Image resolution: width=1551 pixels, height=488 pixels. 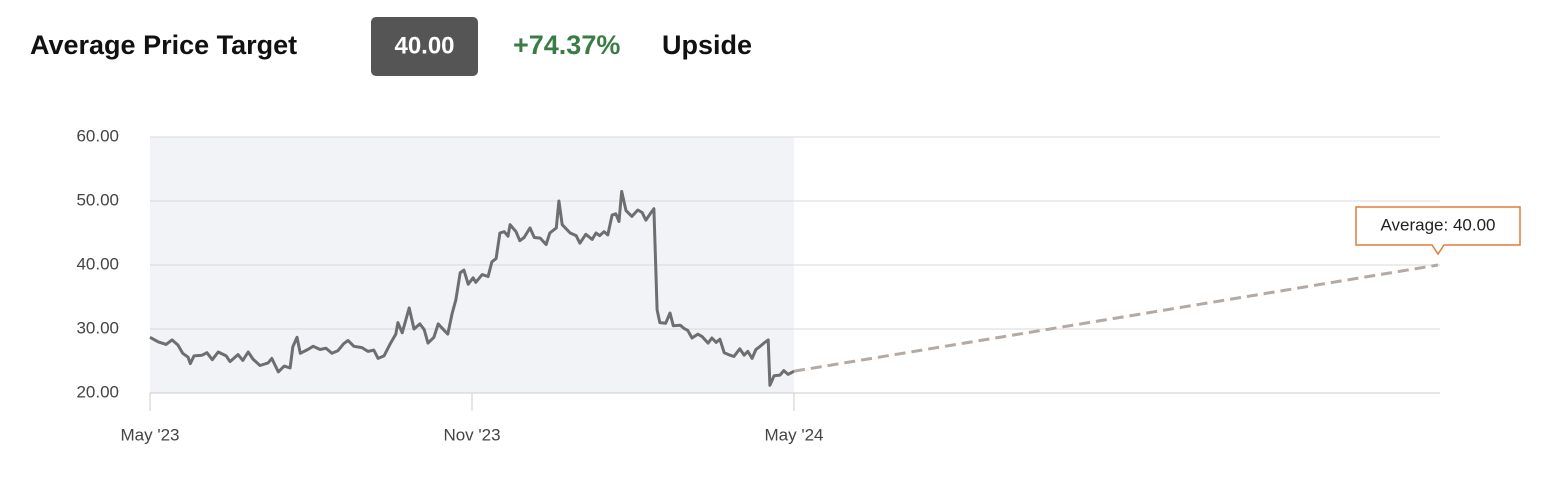 What do you see at coordinates (97, 327) in the screenshot?
I see `y-tick-label: 30.00` at bounding box center [97, 327].